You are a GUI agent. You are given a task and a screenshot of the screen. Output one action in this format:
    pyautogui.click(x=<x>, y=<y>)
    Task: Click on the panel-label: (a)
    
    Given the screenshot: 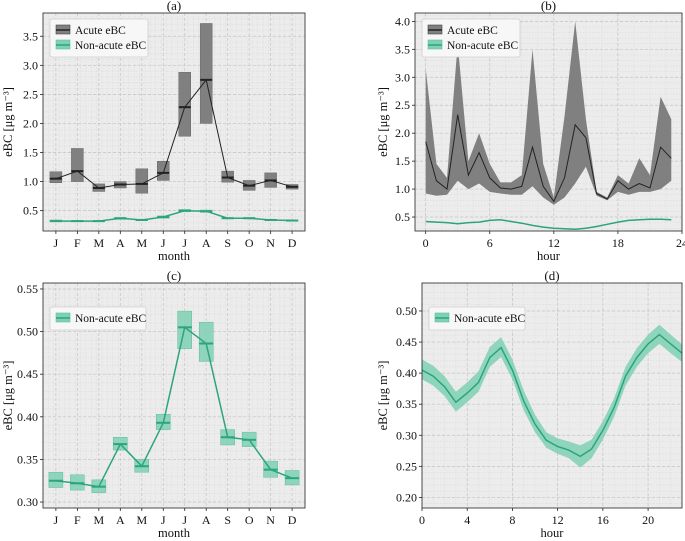 What is the action you would take?
    pyautogui.click(x=174, y=6)
    